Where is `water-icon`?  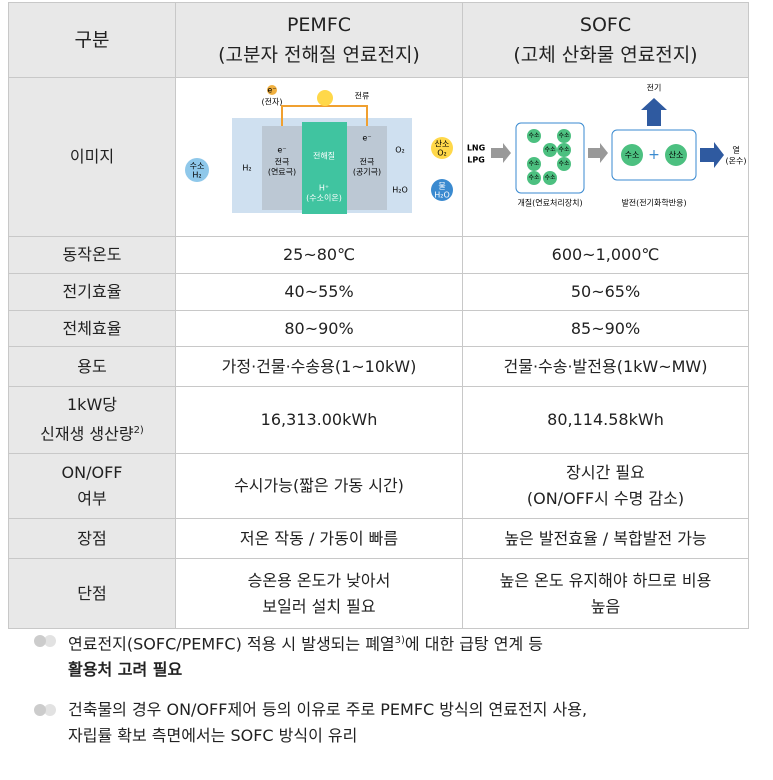
water-icon is located at coordinates (441, 190).